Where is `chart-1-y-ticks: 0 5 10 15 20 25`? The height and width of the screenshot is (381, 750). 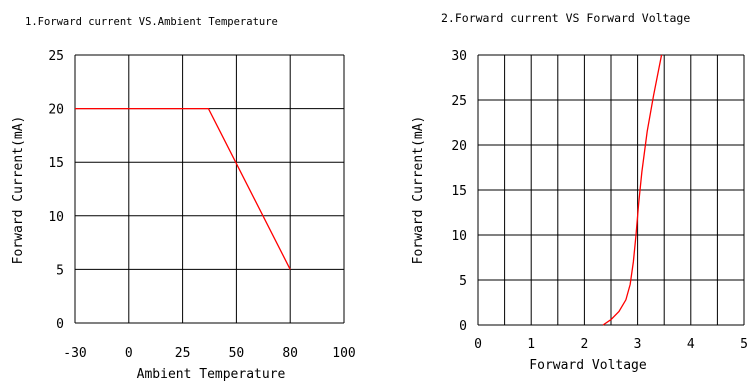 chart-1-y-ticks: 0 5 10 15 20 25 is located at coordinates (56, 190).